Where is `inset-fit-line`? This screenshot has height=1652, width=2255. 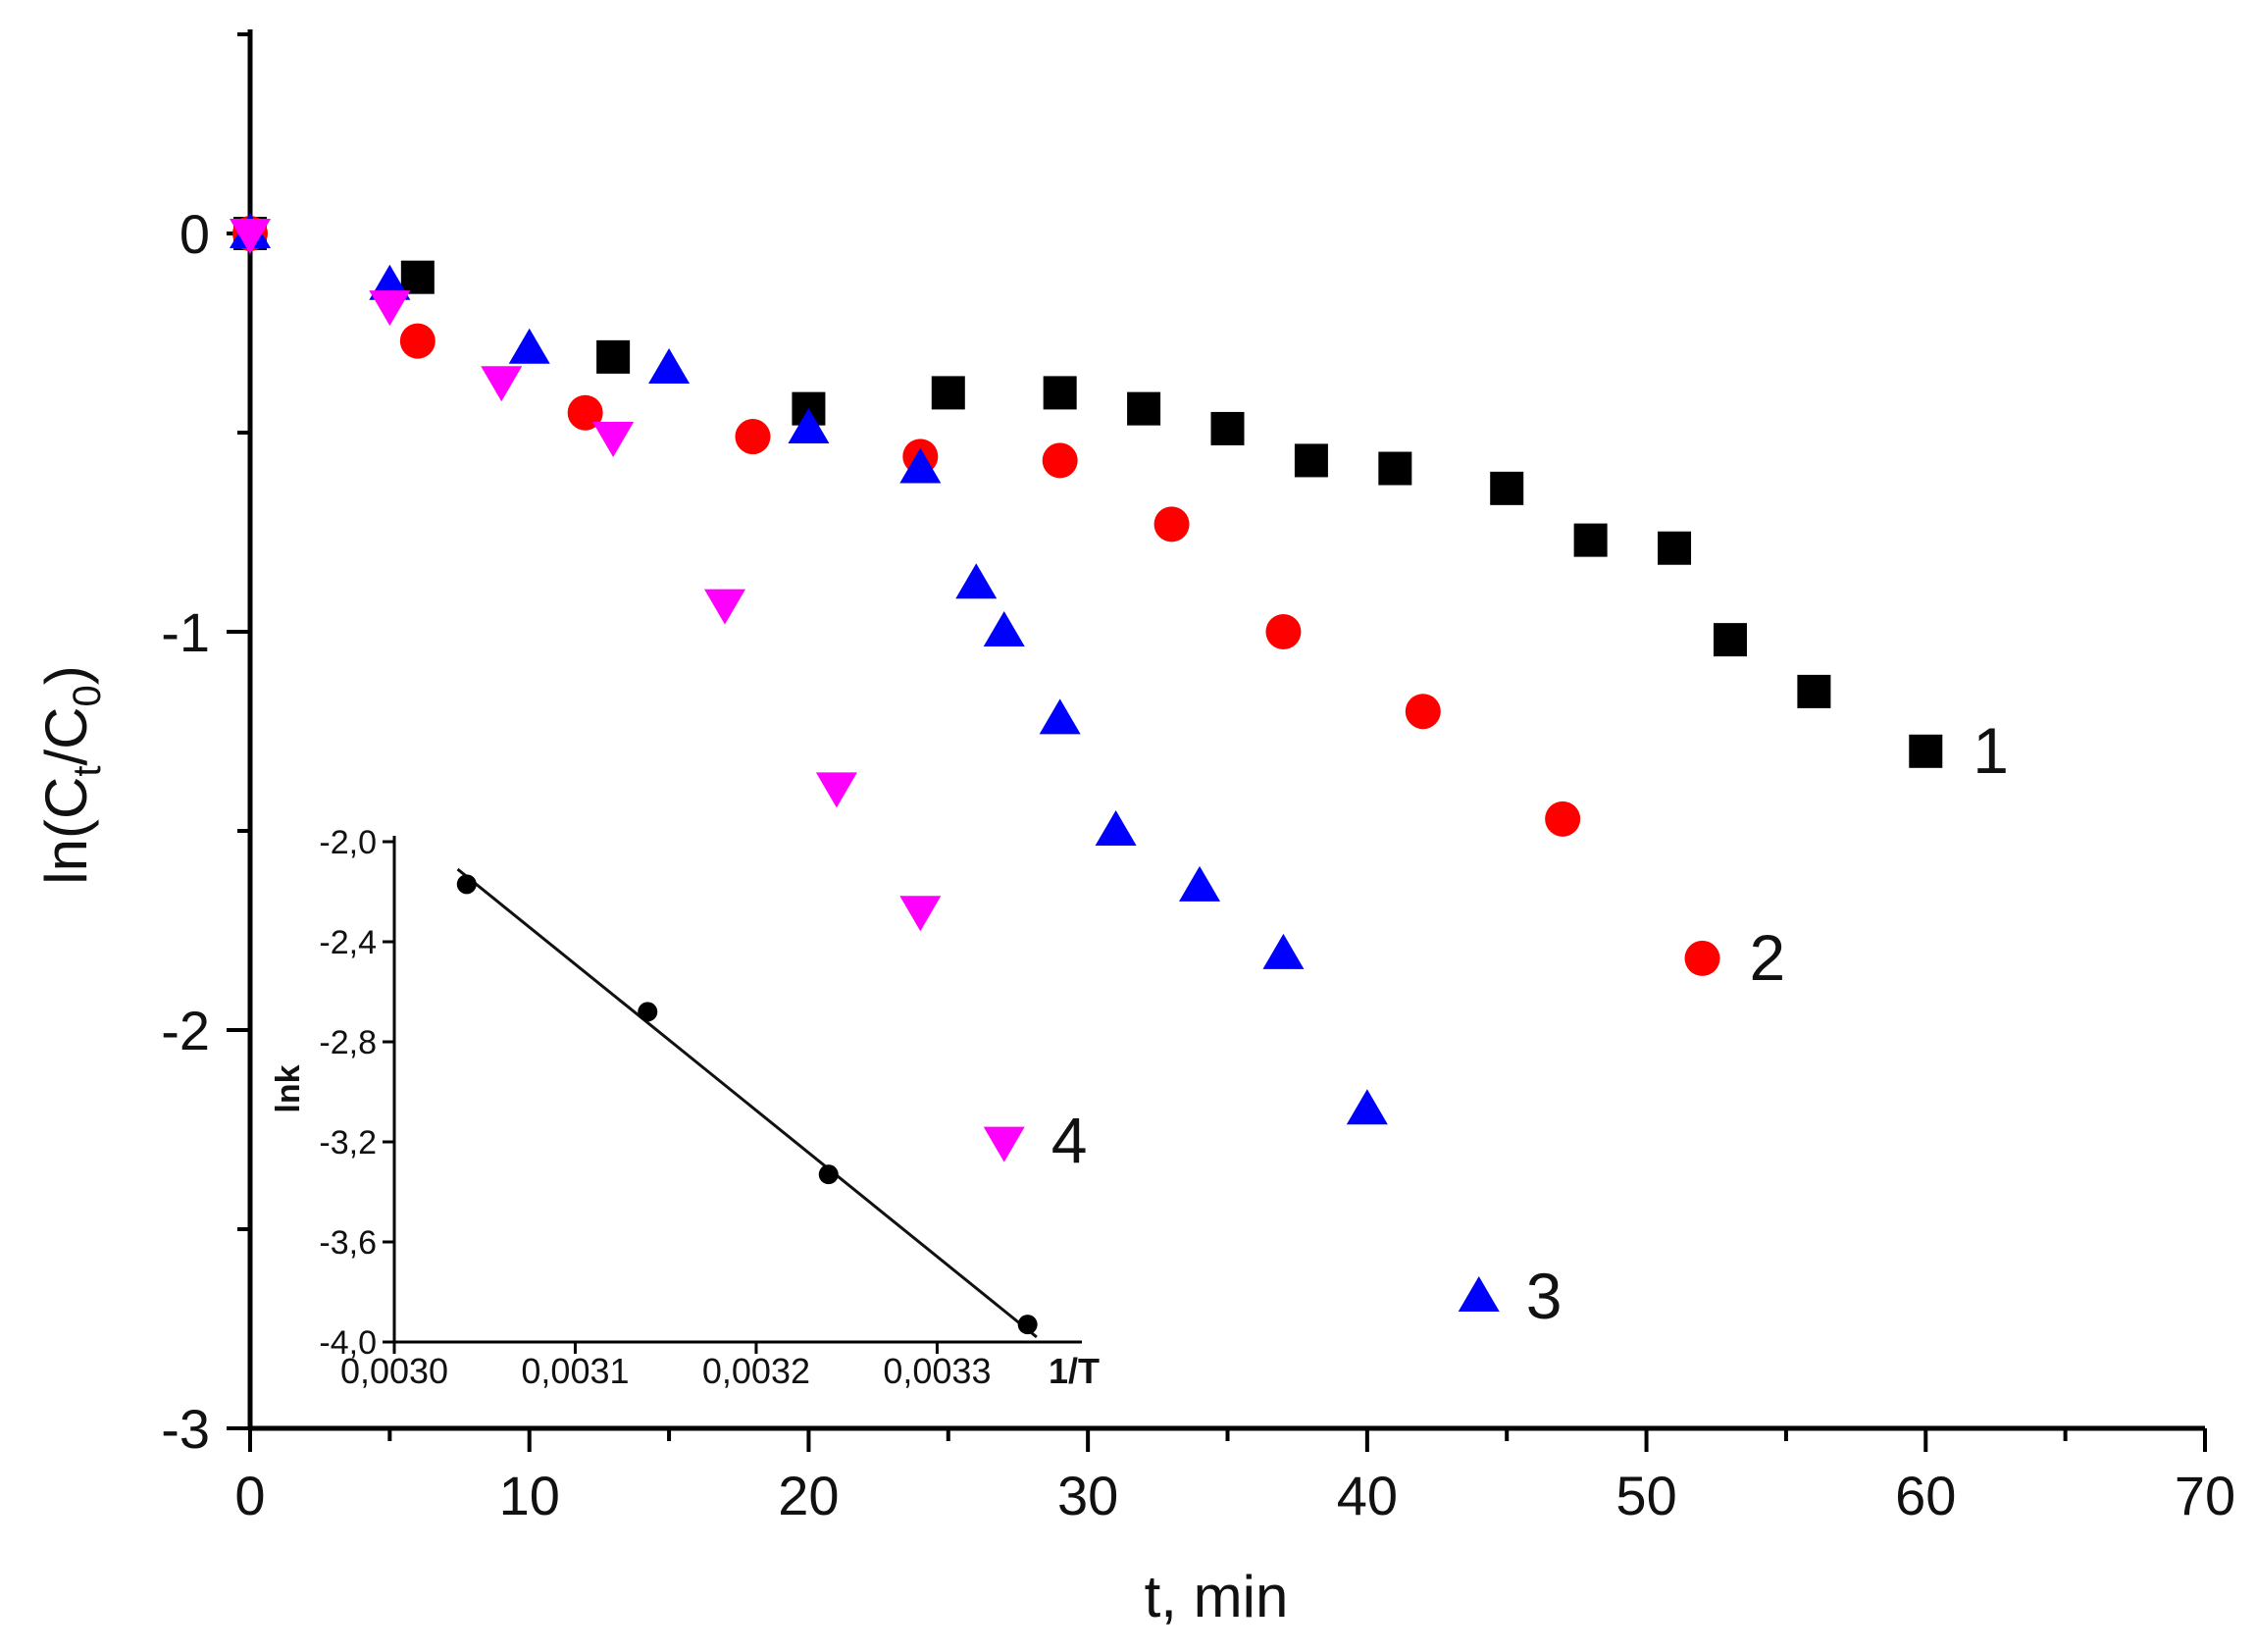 inset-fit-line is located at coordinates (747, 1103).